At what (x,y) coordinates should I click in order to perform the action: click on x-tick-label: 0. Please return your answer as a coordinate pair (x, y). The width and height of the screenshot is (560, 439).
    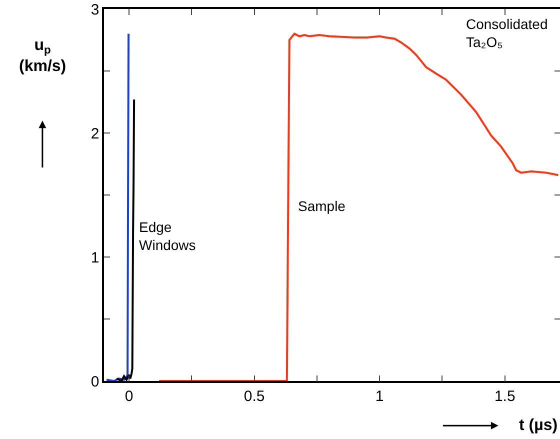
    Looking at the image, I should click on (129, 396).